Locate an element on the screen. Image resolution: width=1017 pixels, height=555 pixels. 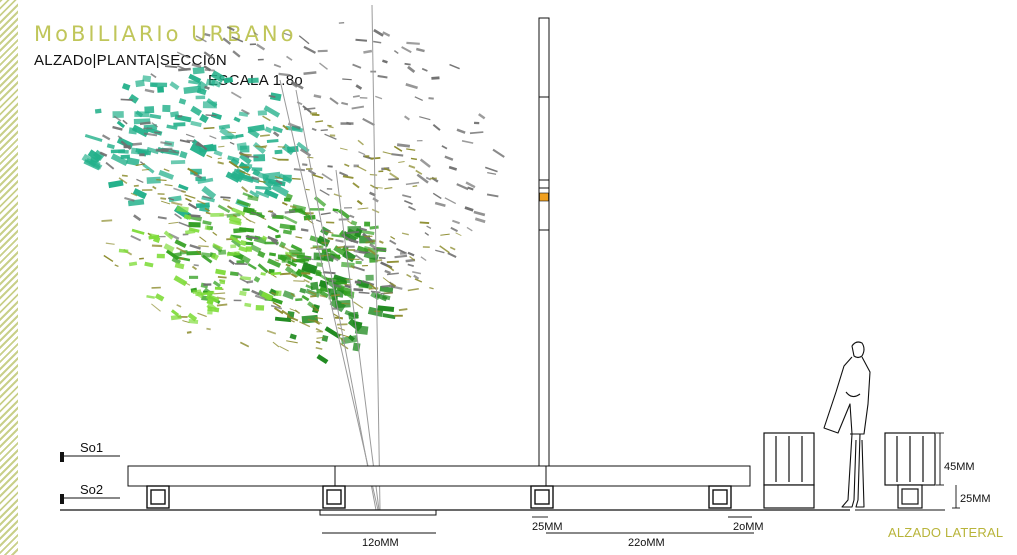
lamp-light is located at coordinates (544, 197).